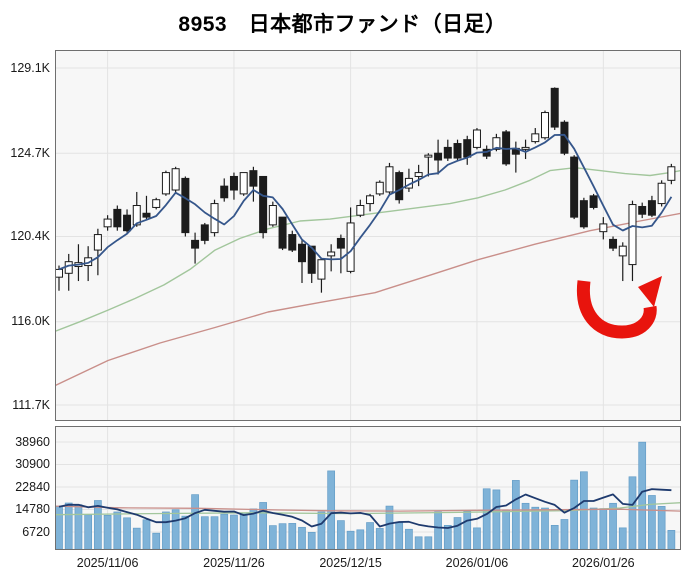 This screenshot has height=585, width=685. Describe the element at coordinates (107, 563) in the screenshot. I see `date-tick-label: 2025/11/06` at that location.